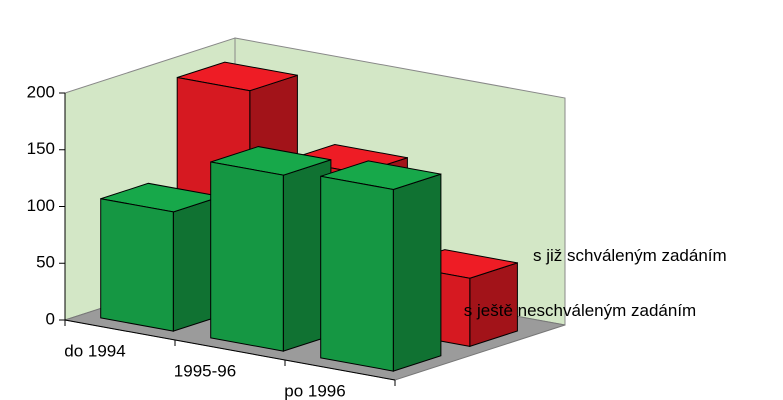  I want to click on y-tick-label: 50, so click(45, 262).